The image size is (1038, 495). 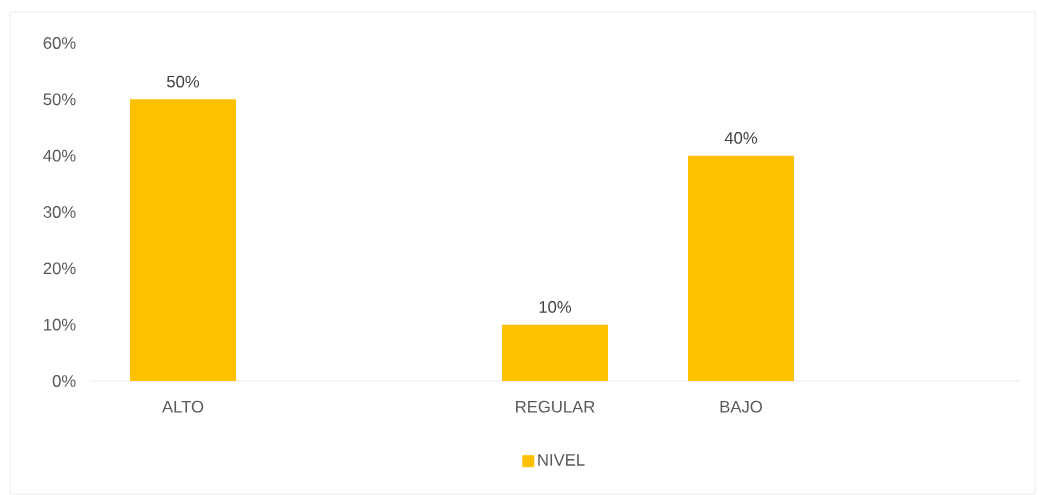 I want to click on x-tick-label: BAJO, so click(x=741, y=406).